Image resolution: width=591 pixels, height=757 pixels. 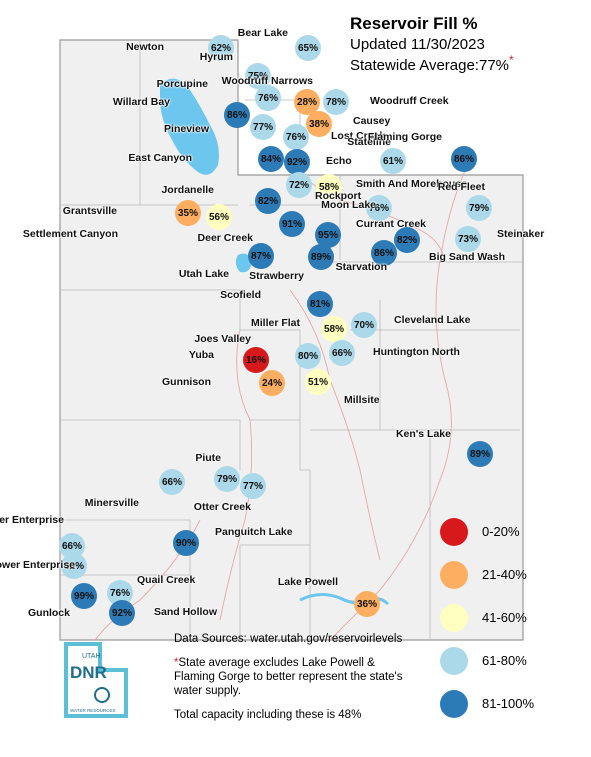 I want to click on reservoir-label: Ken's Lake, so click(x=423, y=434).